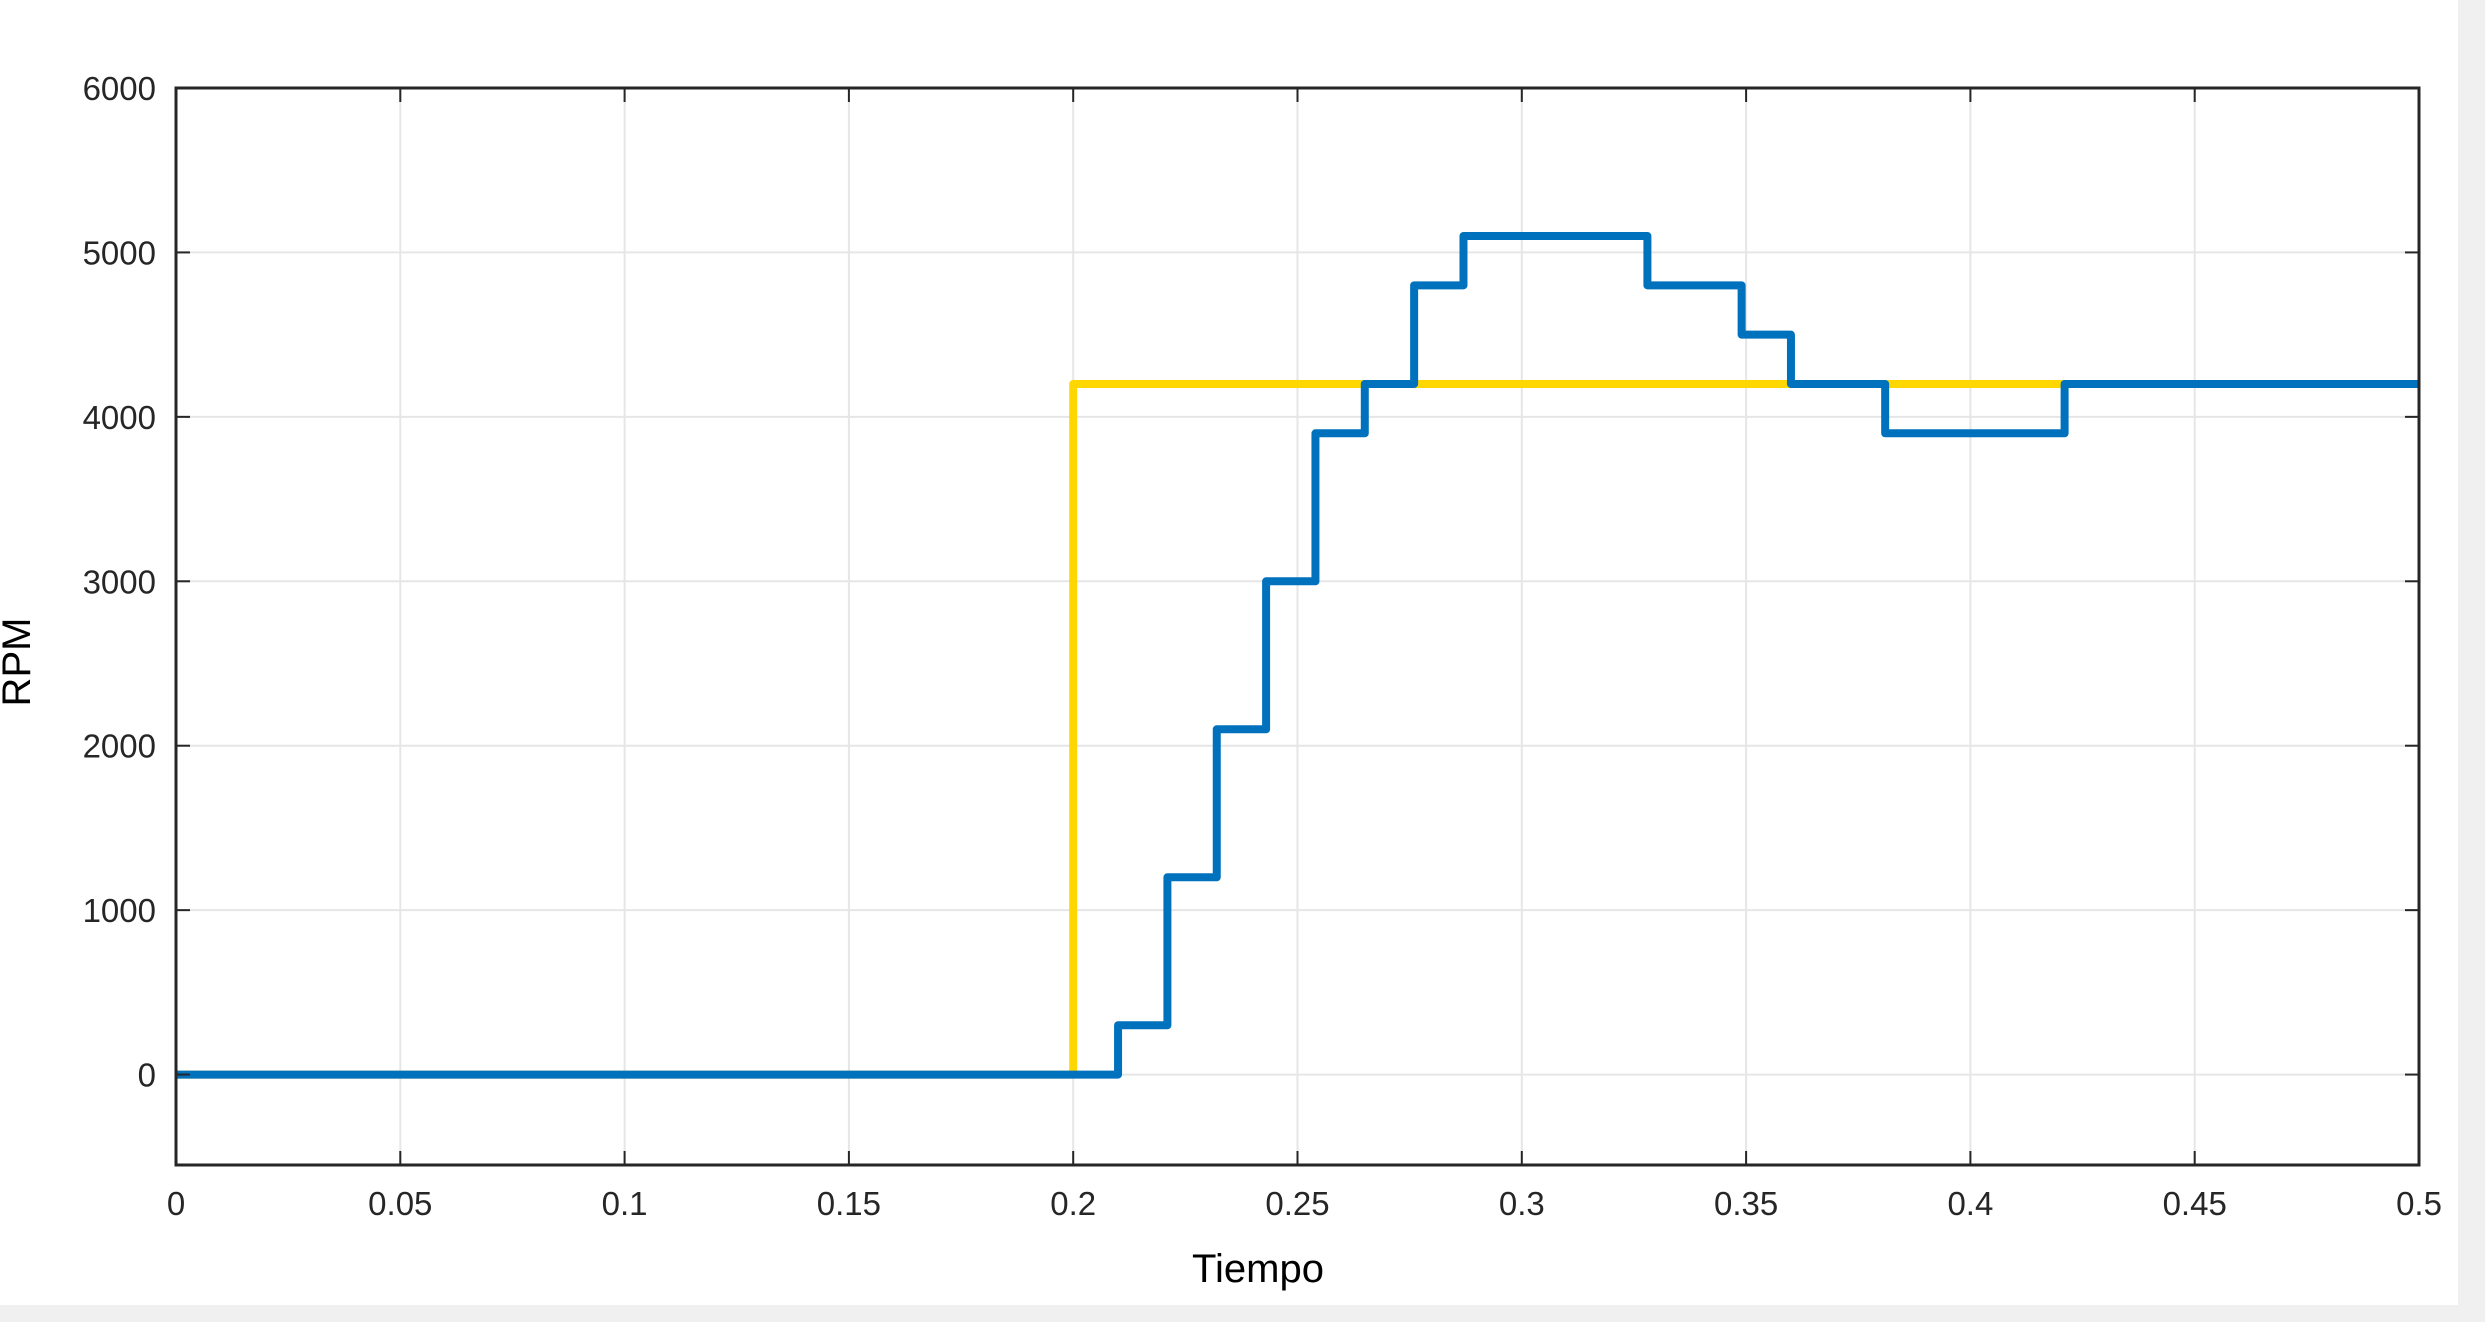 The height and width of the screenshot is (1322, 2485). Describe the element at coordinates (119, 581) in the screenshot. I see `y-tick-label: 3000` at that location.